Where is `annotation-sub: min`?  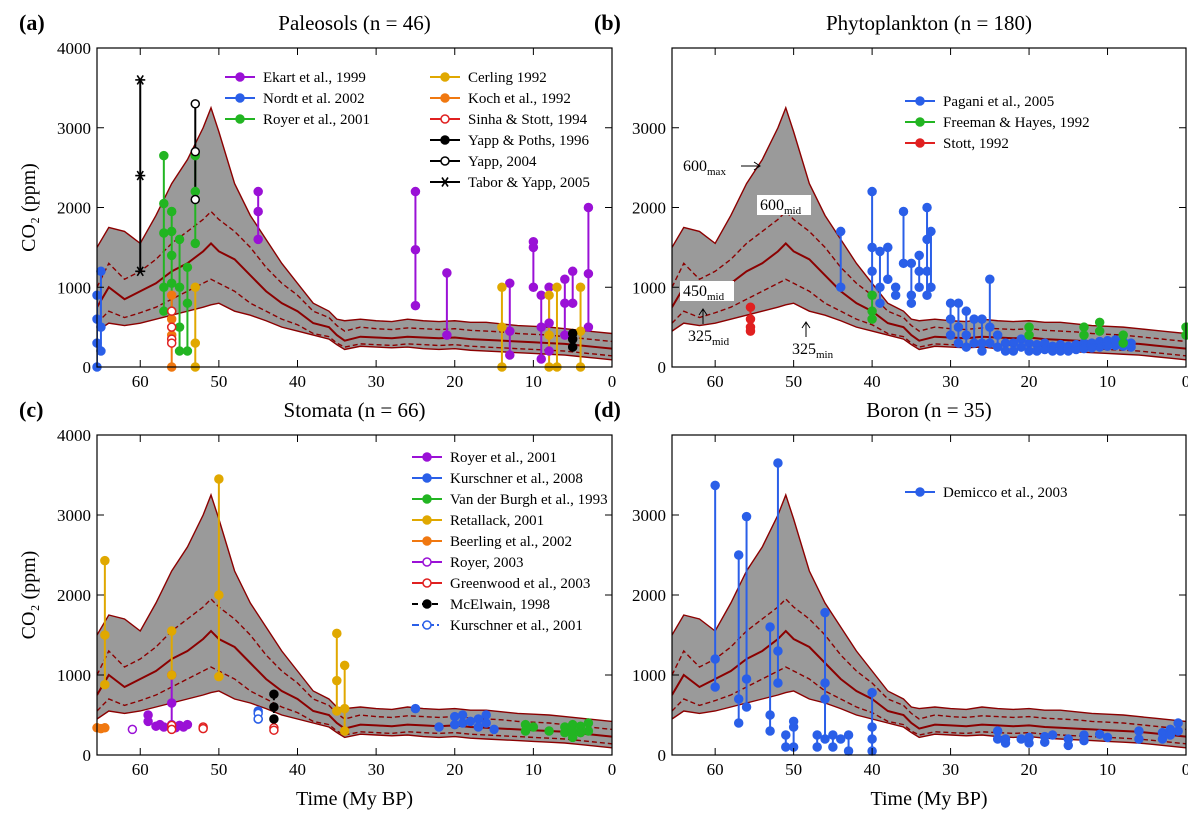 annotation-sub: min is located at coordinates (825, 355).